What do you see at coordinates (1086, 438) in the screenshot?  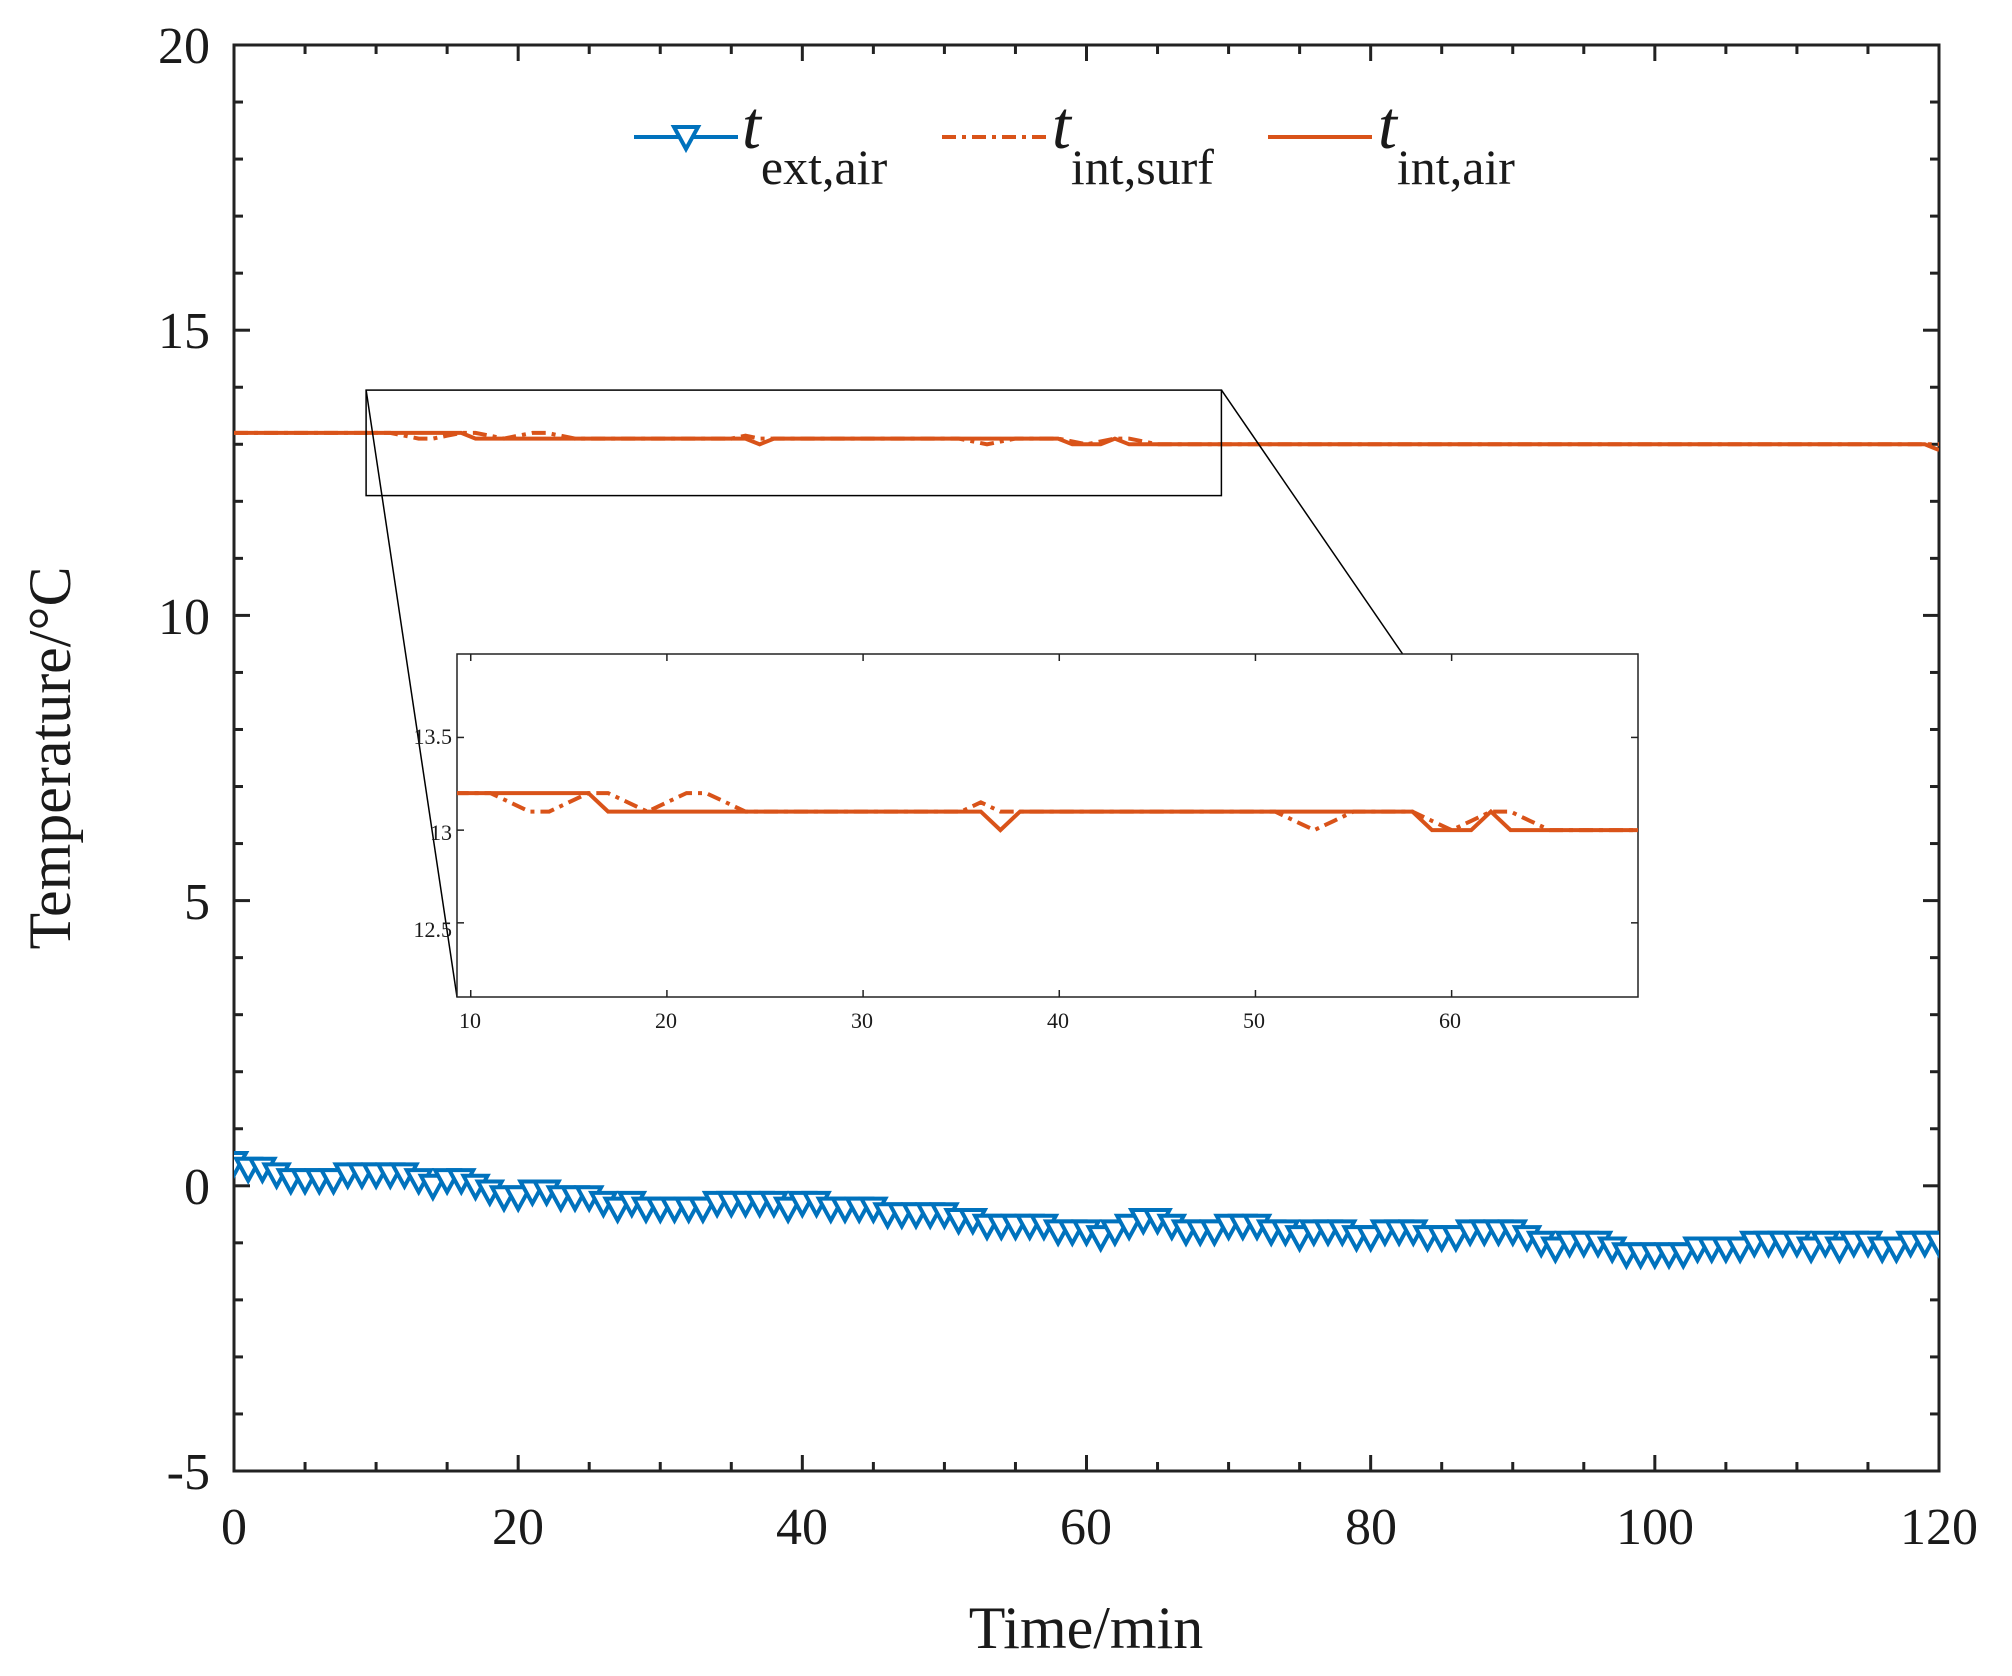 I see `series-int-surf-line` at bounding box center [1086, 438].